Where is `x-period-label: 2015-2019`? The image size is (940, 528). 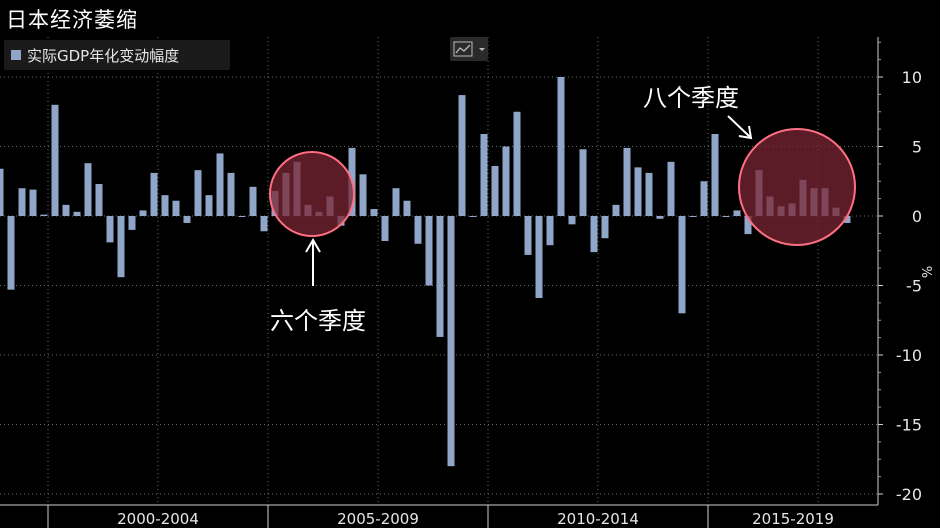 x-period-label: 2015-2019 is located at coordinates (793, 519).